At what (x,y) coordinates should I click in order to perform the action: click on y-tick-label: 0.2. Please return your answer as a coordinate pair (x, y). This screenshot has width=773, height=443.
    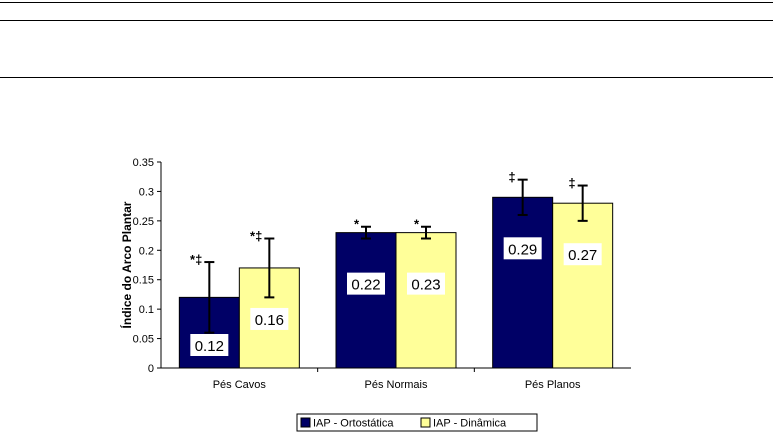
    Looking at the image, I should click on (146, 251).